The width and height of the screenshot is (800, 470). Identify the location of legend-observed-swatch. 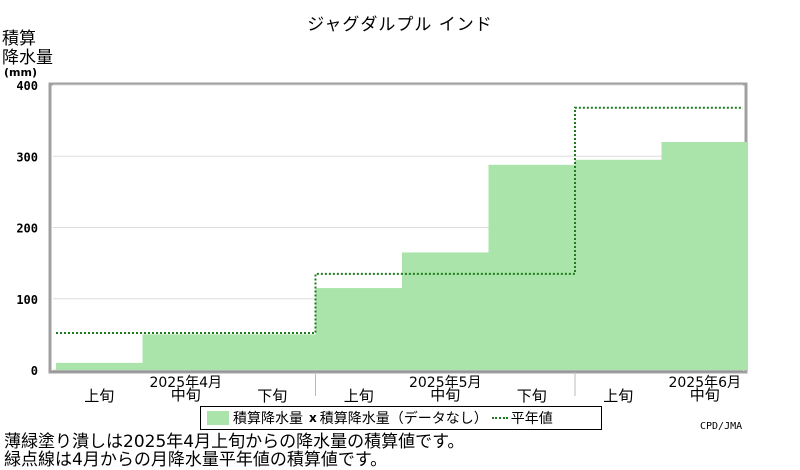
(218, 418).